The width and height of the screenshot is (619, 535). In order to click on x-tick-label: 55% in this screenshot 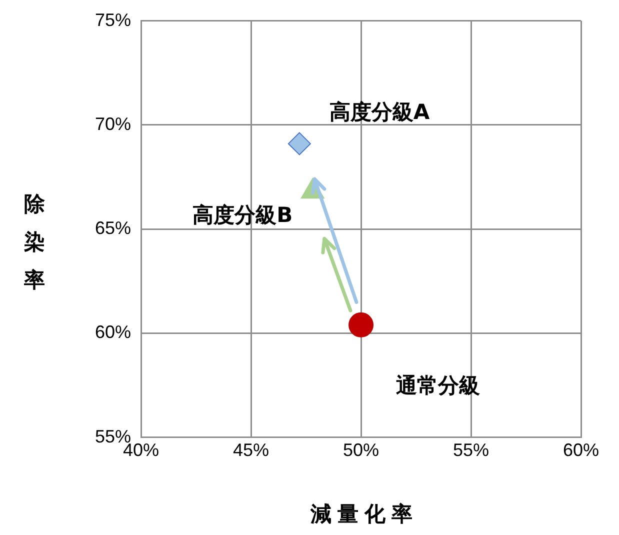, I will do `click(471, 450)`.